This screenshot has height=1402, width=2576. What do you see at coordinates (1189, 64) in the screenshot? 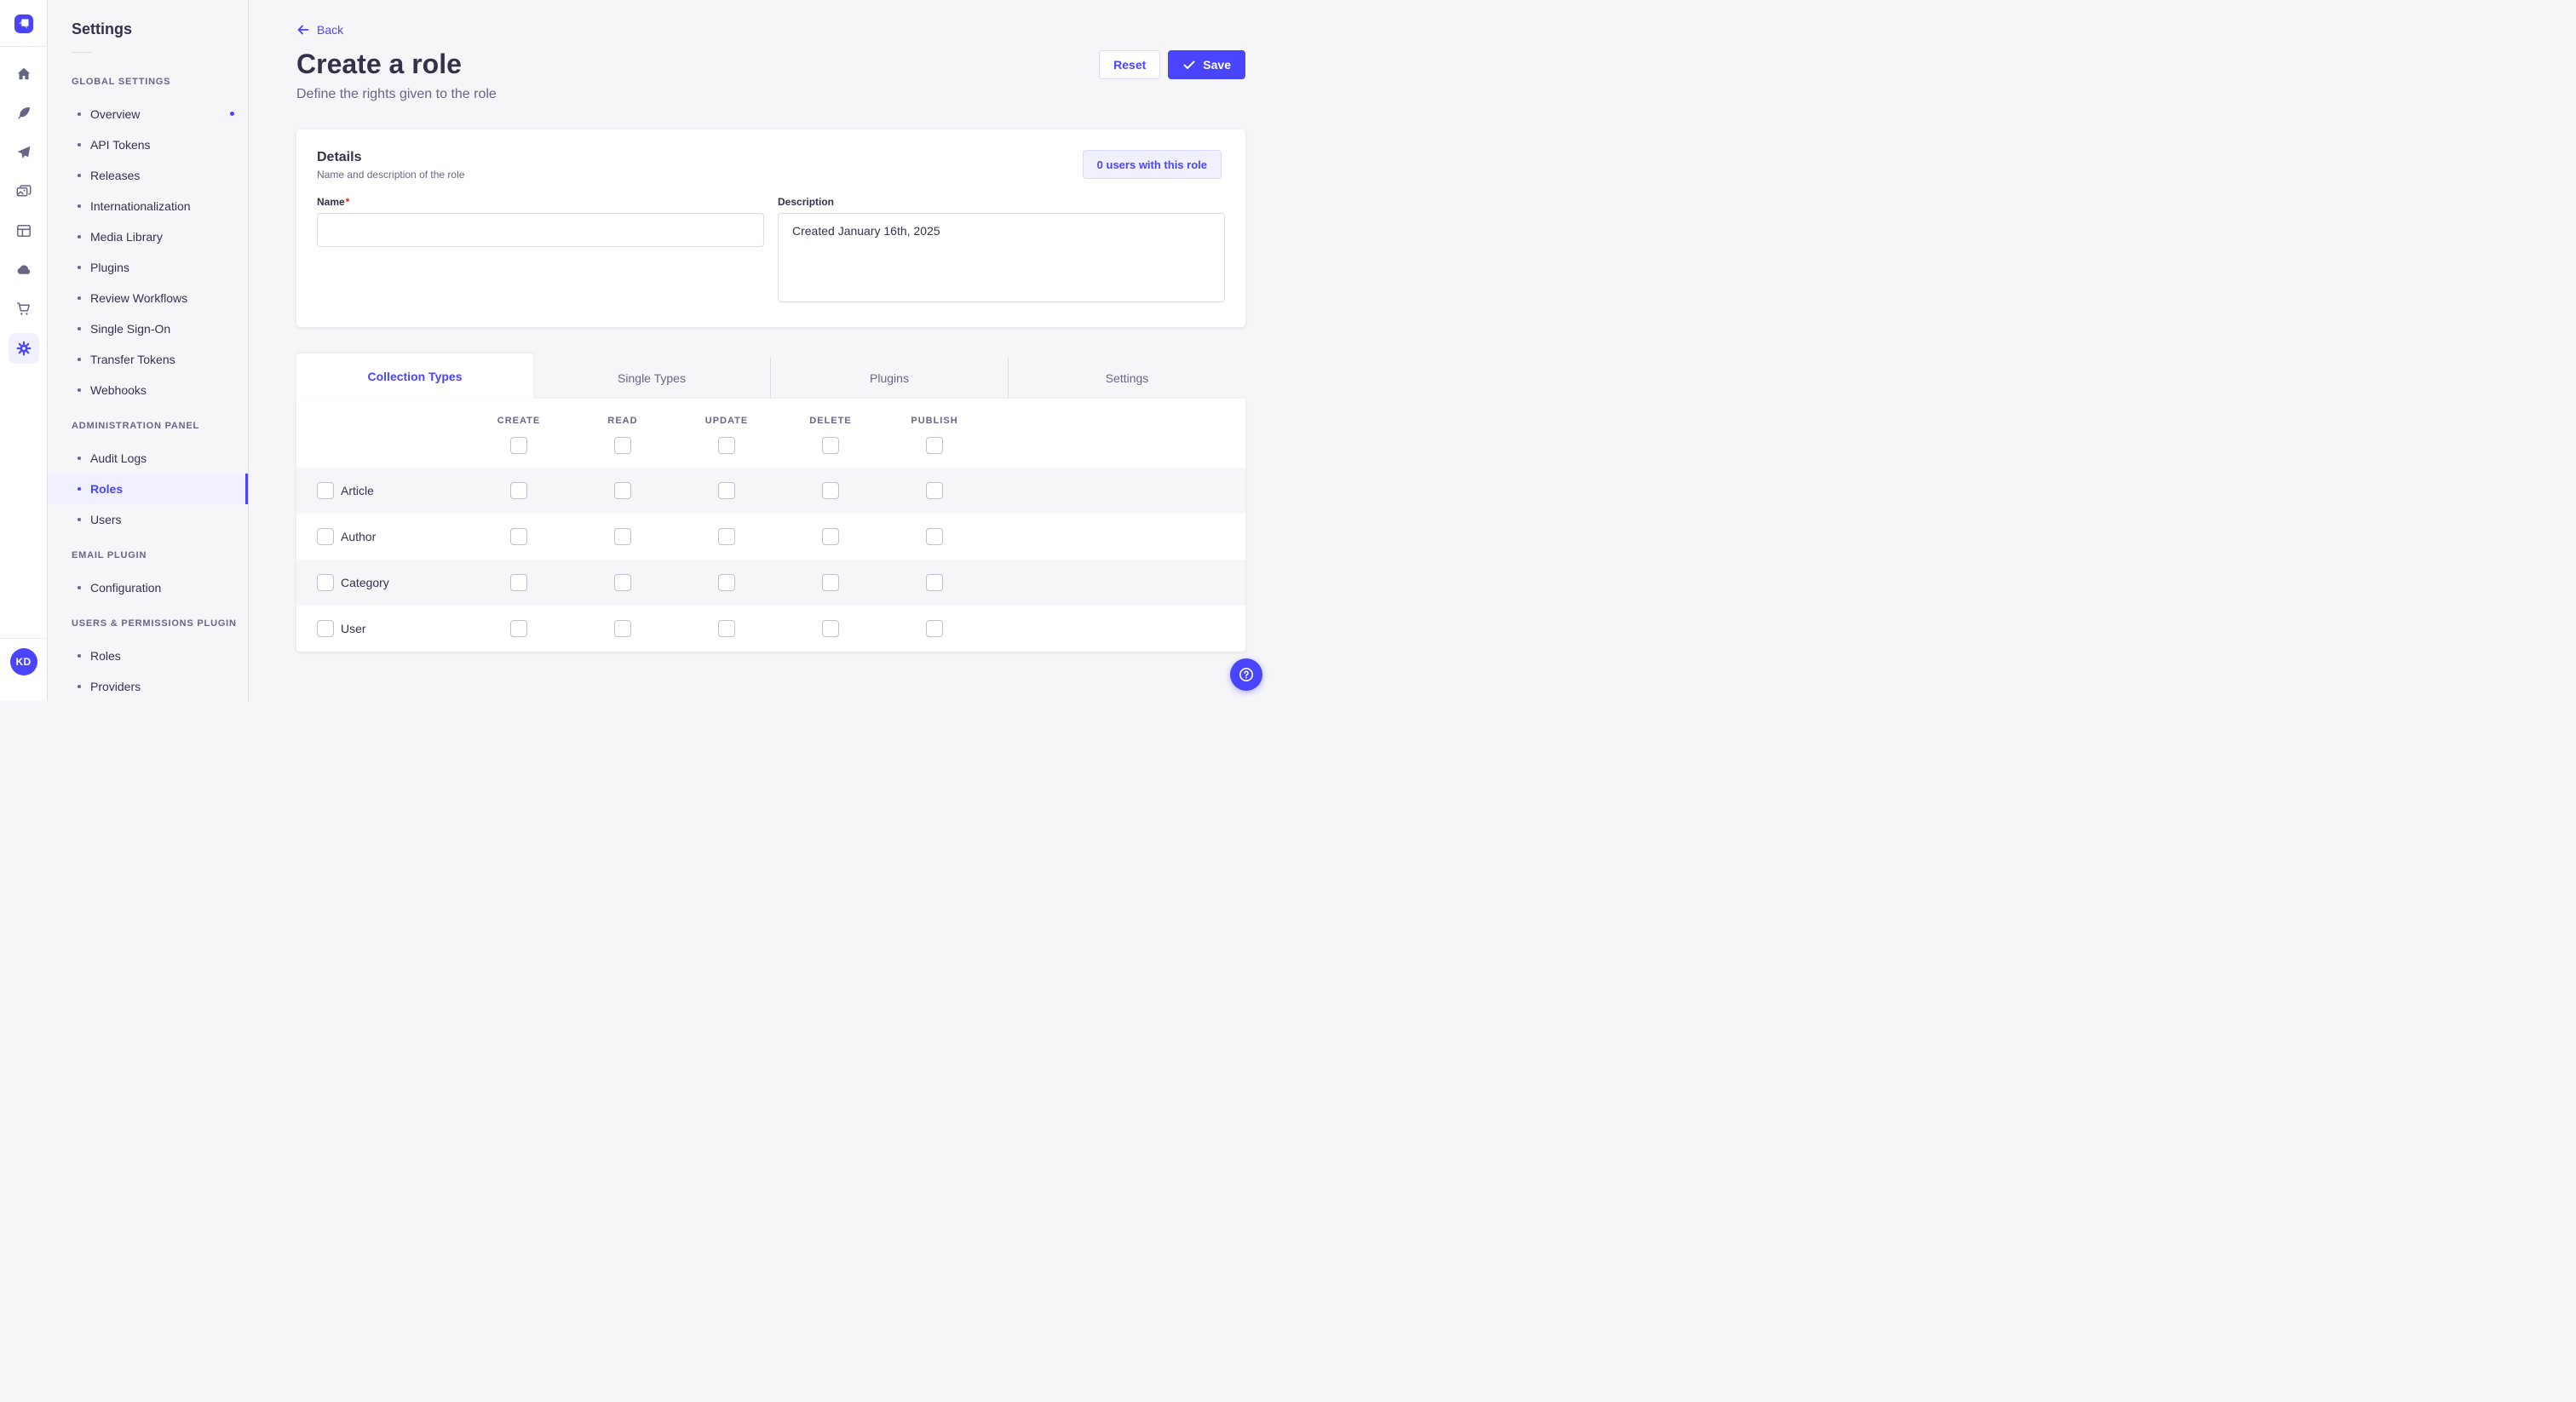
I see `check-icon` at bounding box center [1189, 64].